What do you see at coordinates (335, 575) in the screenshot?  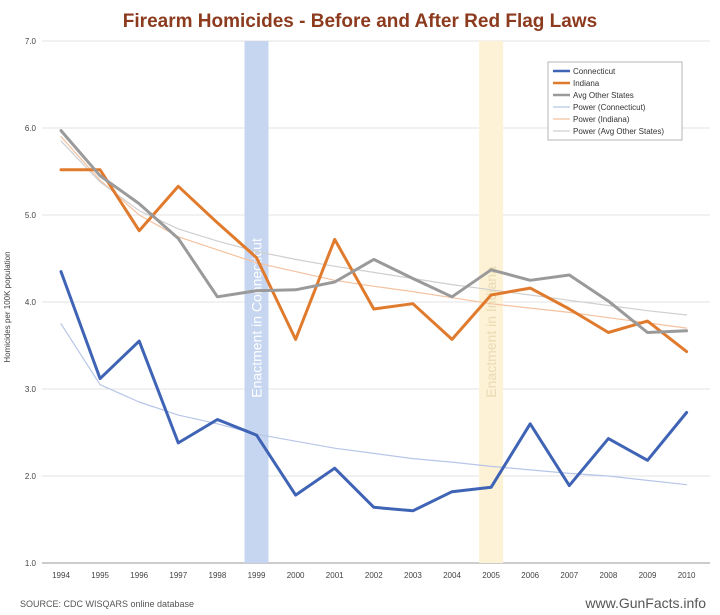 I see `x-tick-label: 2001` at bounding box center [335, 575].